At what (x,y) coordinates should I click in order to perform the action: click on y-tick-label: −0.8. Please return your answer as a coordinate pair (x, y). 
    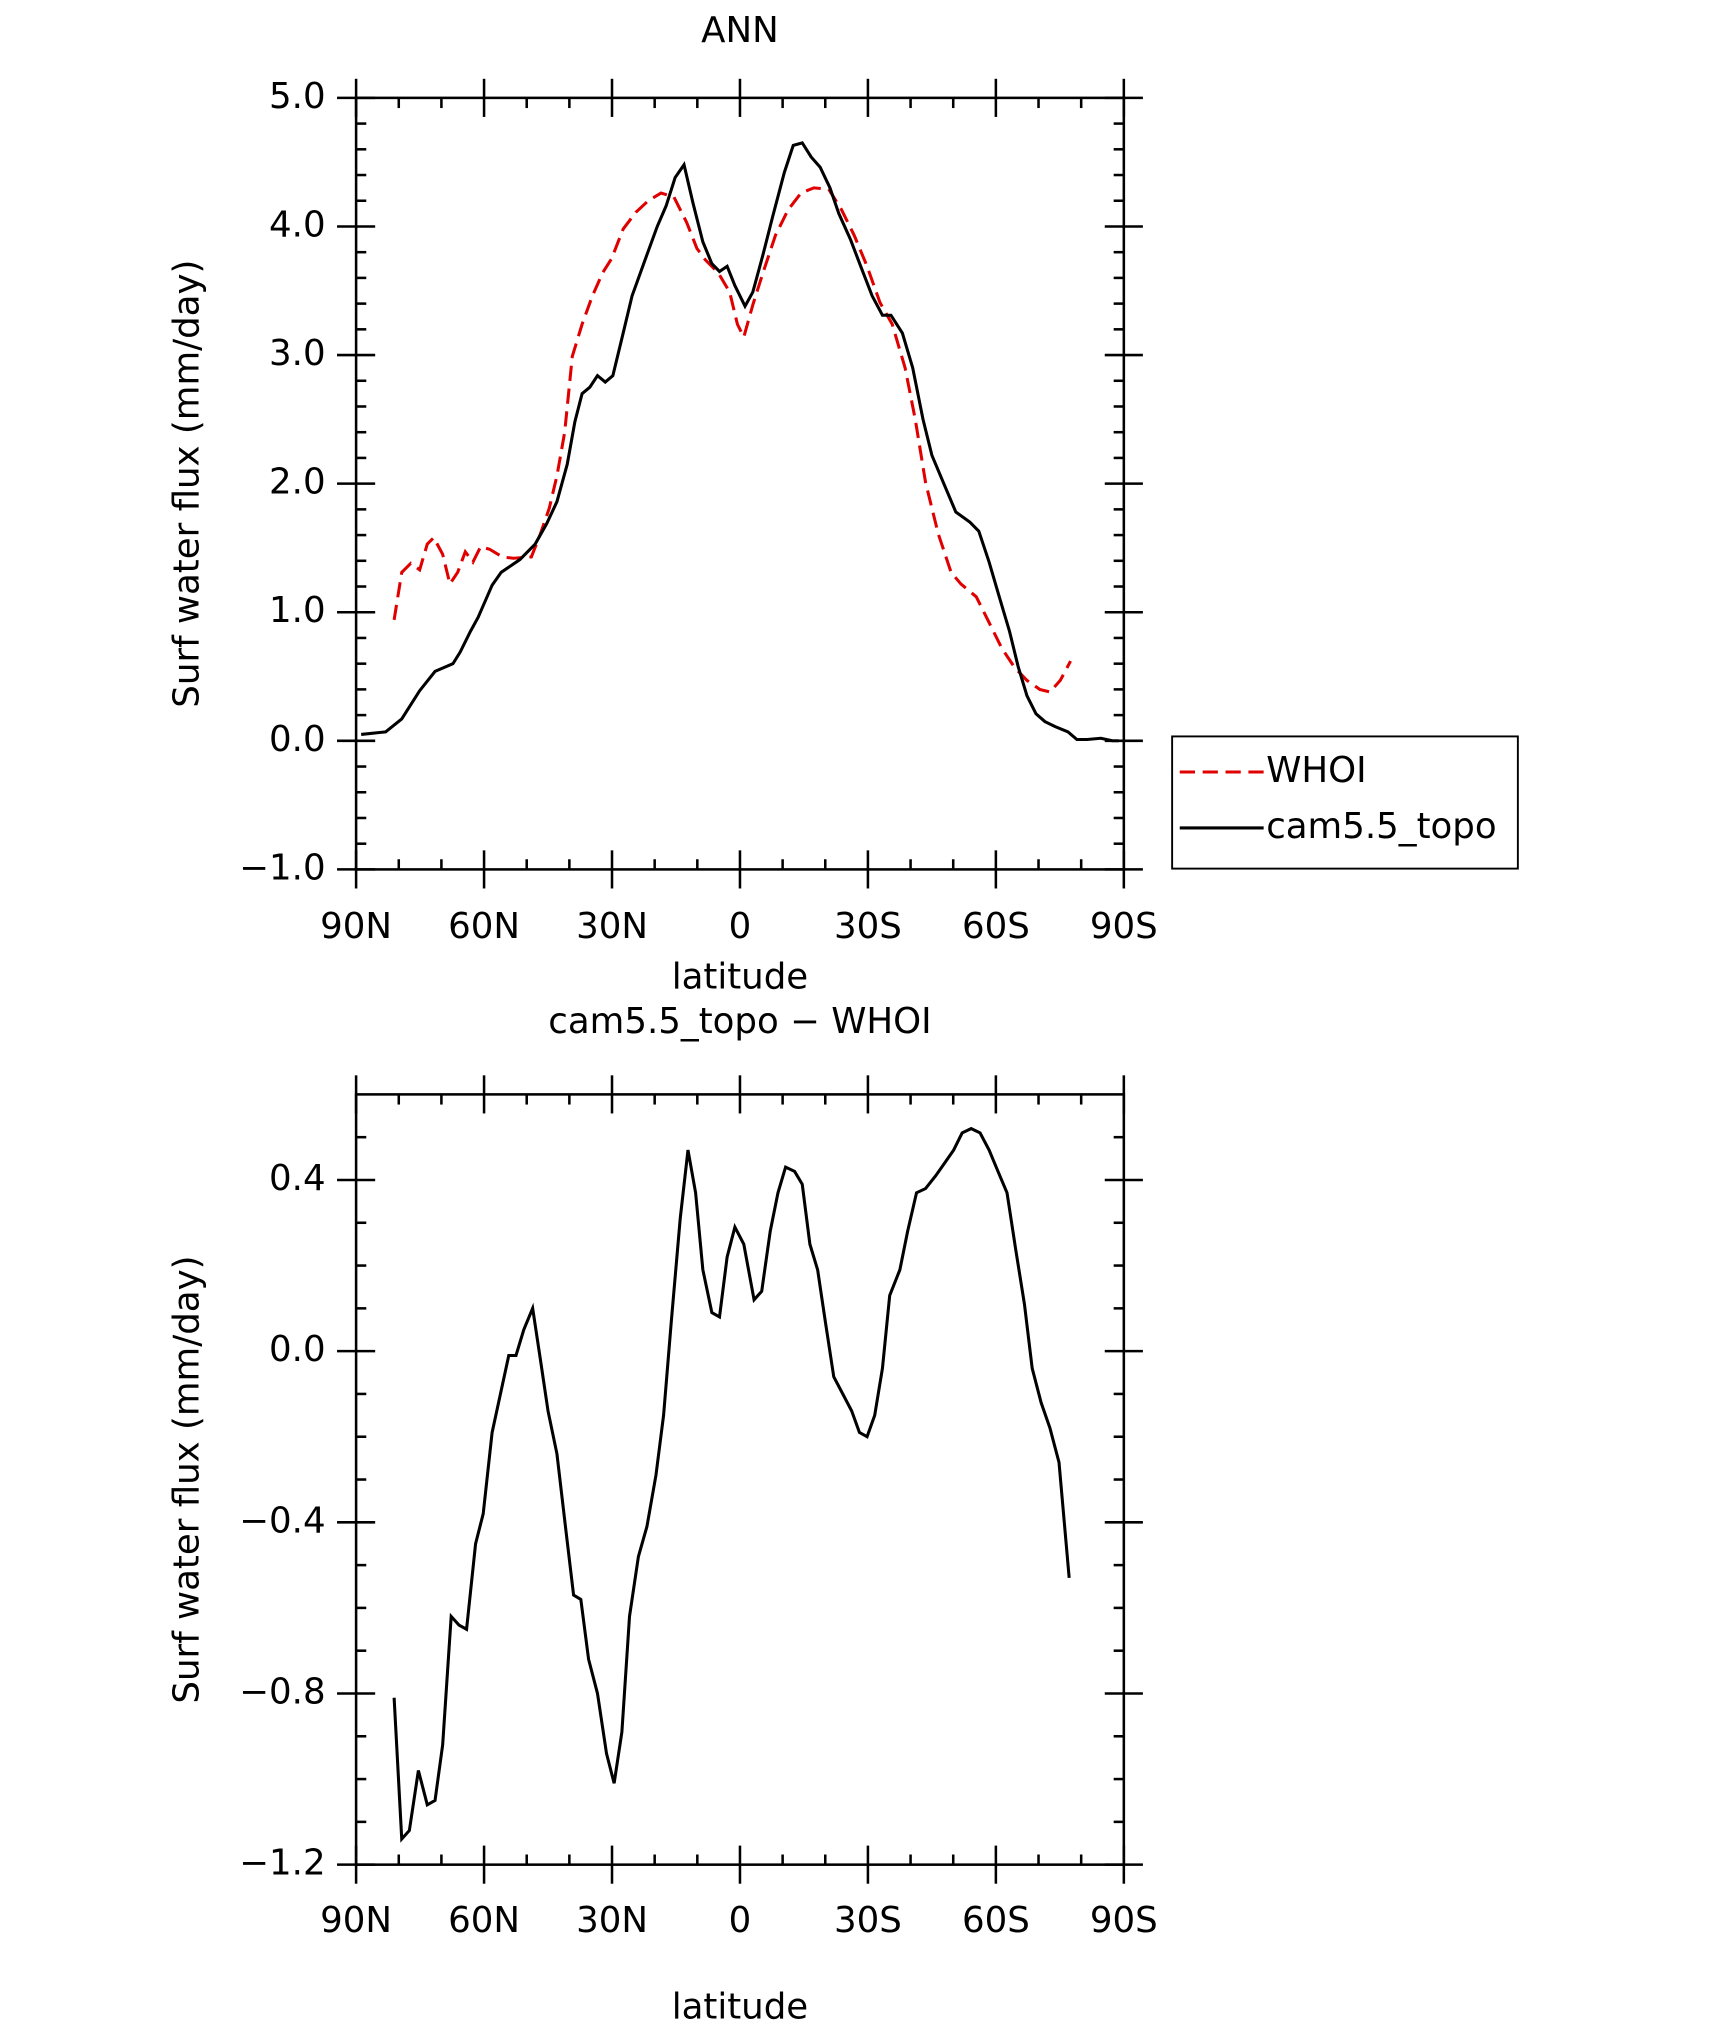
    Looking at the image, I should click on (282, 1691).